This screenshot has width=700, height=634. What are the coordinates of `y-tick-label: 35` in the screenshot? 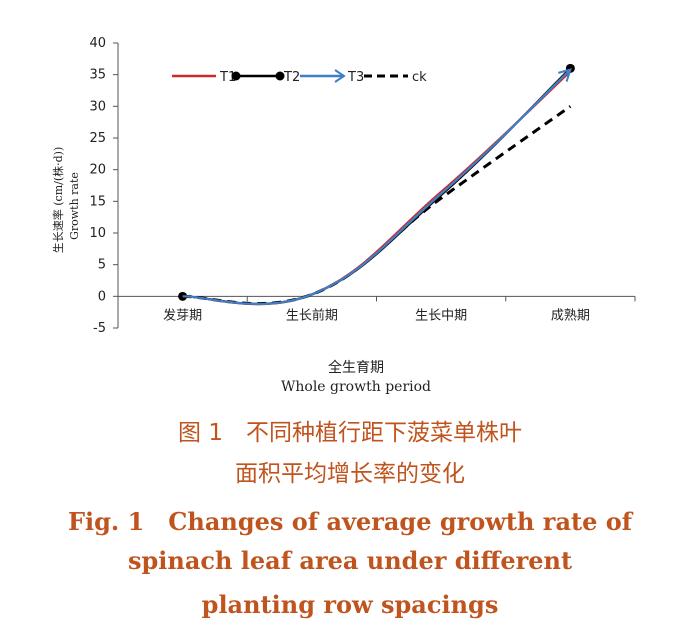 It's located at (97, 75).